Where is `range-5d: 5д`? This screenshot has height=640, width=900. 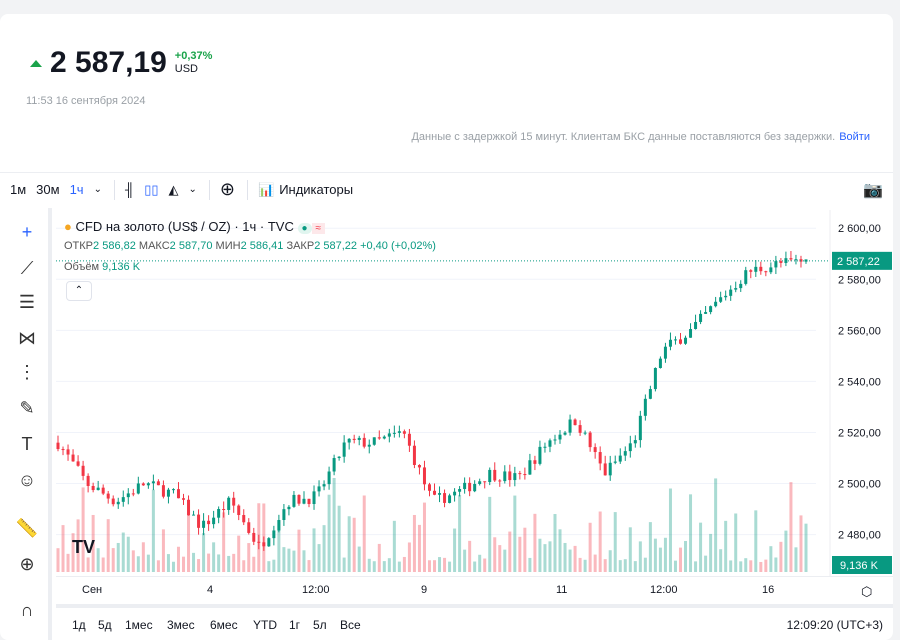
range-5d: 5д is located at coordinates (105, 625).